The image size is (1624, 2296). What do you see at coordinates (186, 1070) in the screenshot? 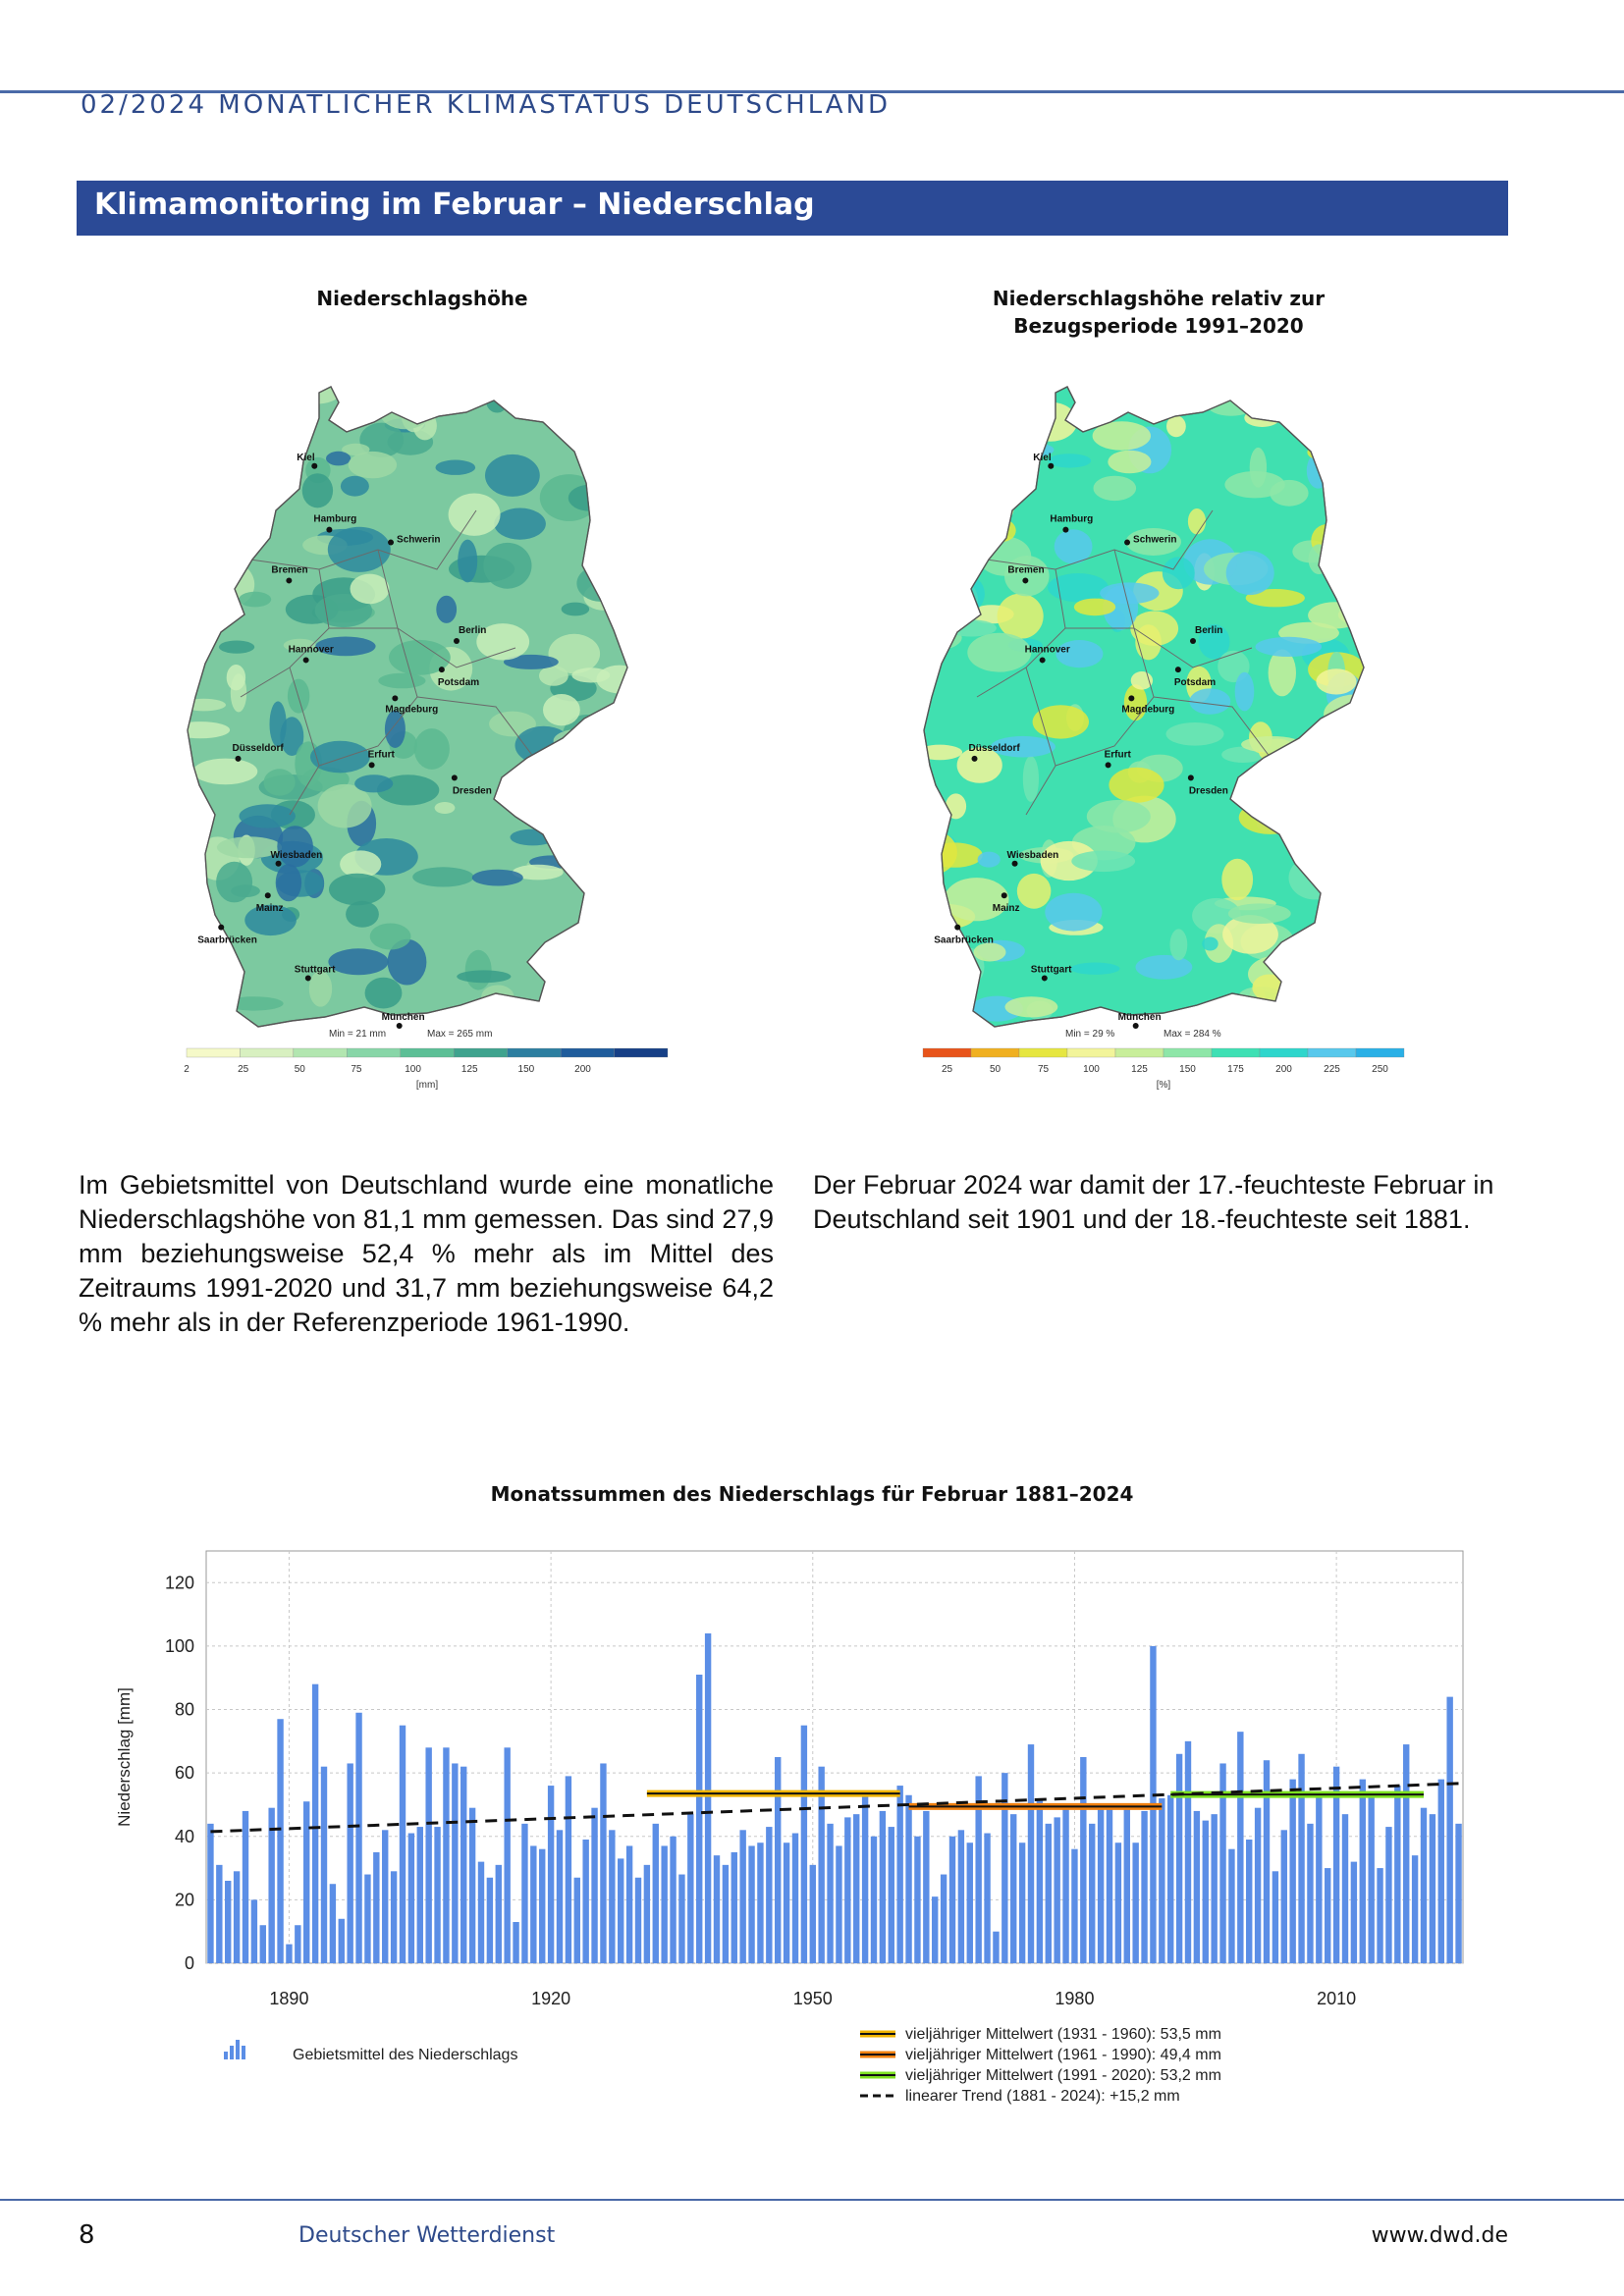
I see `scale-tick-label: 2` at bounding box center [186, 1070].